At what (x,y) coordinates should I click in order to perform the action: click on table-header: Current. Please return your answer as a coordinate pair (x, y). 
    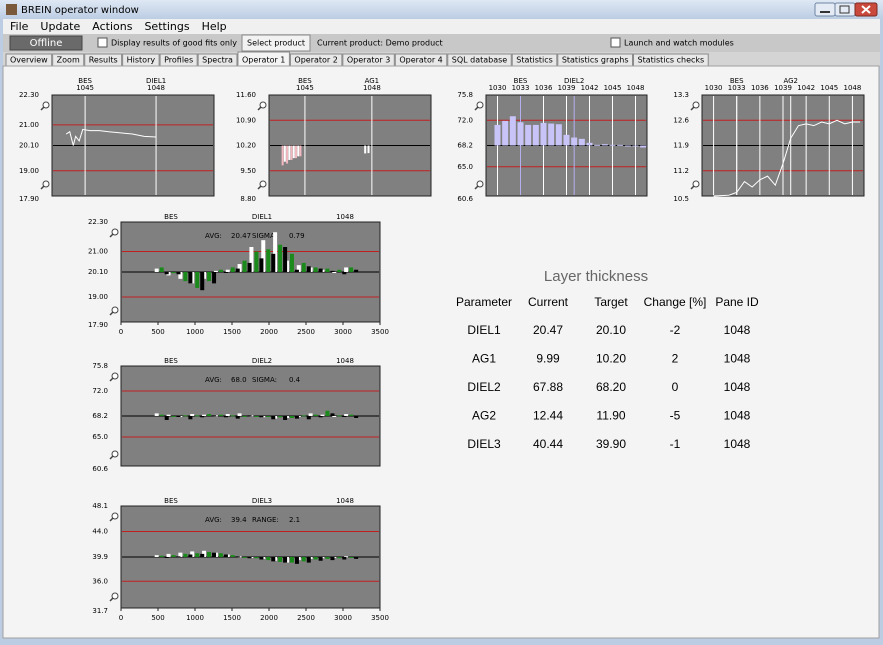
    Looking at the image, I should click on (548, 302).